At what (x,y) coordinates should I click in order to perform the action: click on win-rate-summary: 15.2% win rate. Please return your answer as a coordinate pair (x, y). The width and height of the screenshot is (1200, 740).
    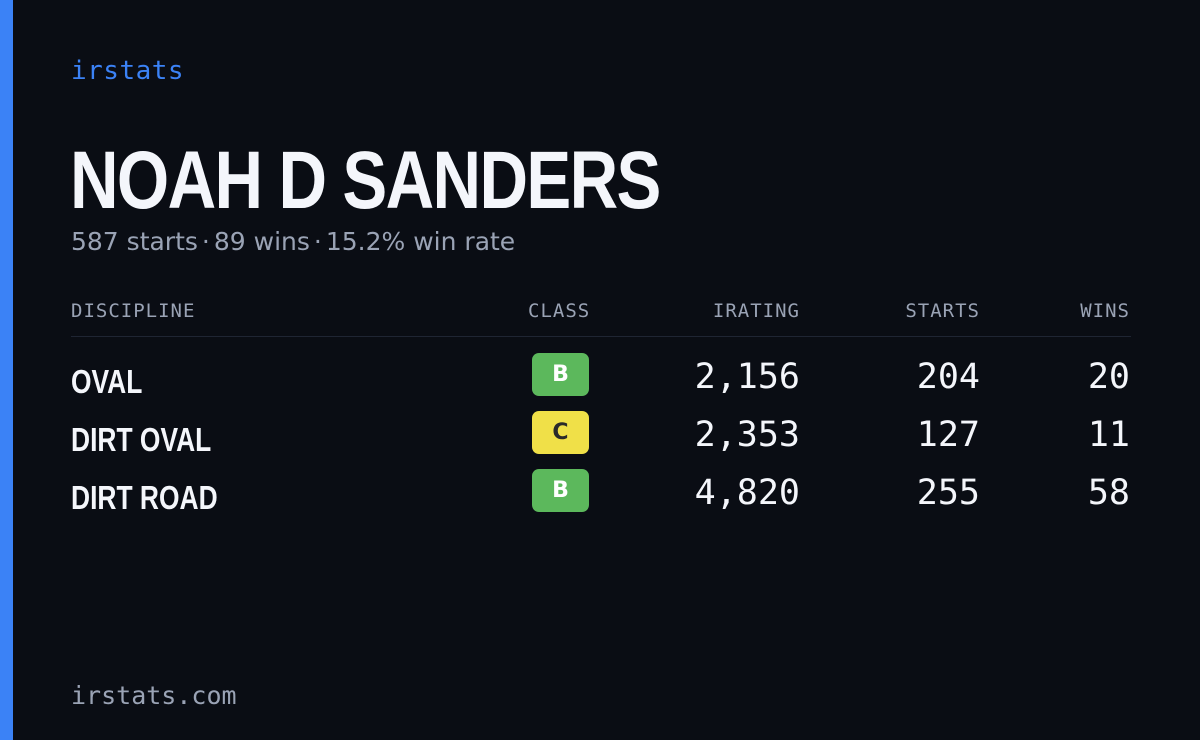
    Looking at the image, I should click on (420, 241).